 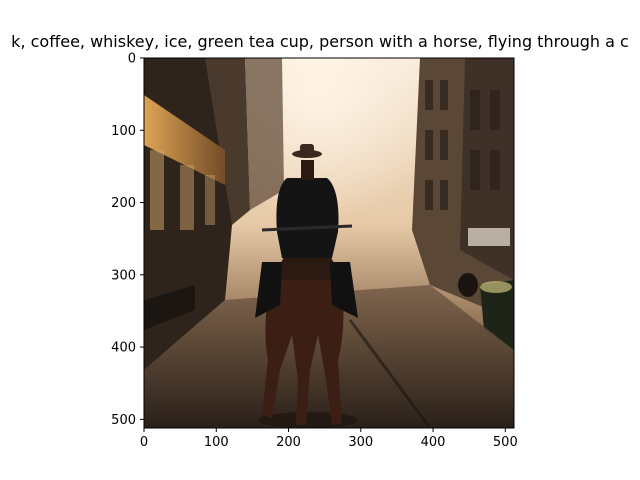 What do you see at coordinates (505, 442) in the screenshot?
I see `x-tick-label: 500` at bounding box center [505, 442].